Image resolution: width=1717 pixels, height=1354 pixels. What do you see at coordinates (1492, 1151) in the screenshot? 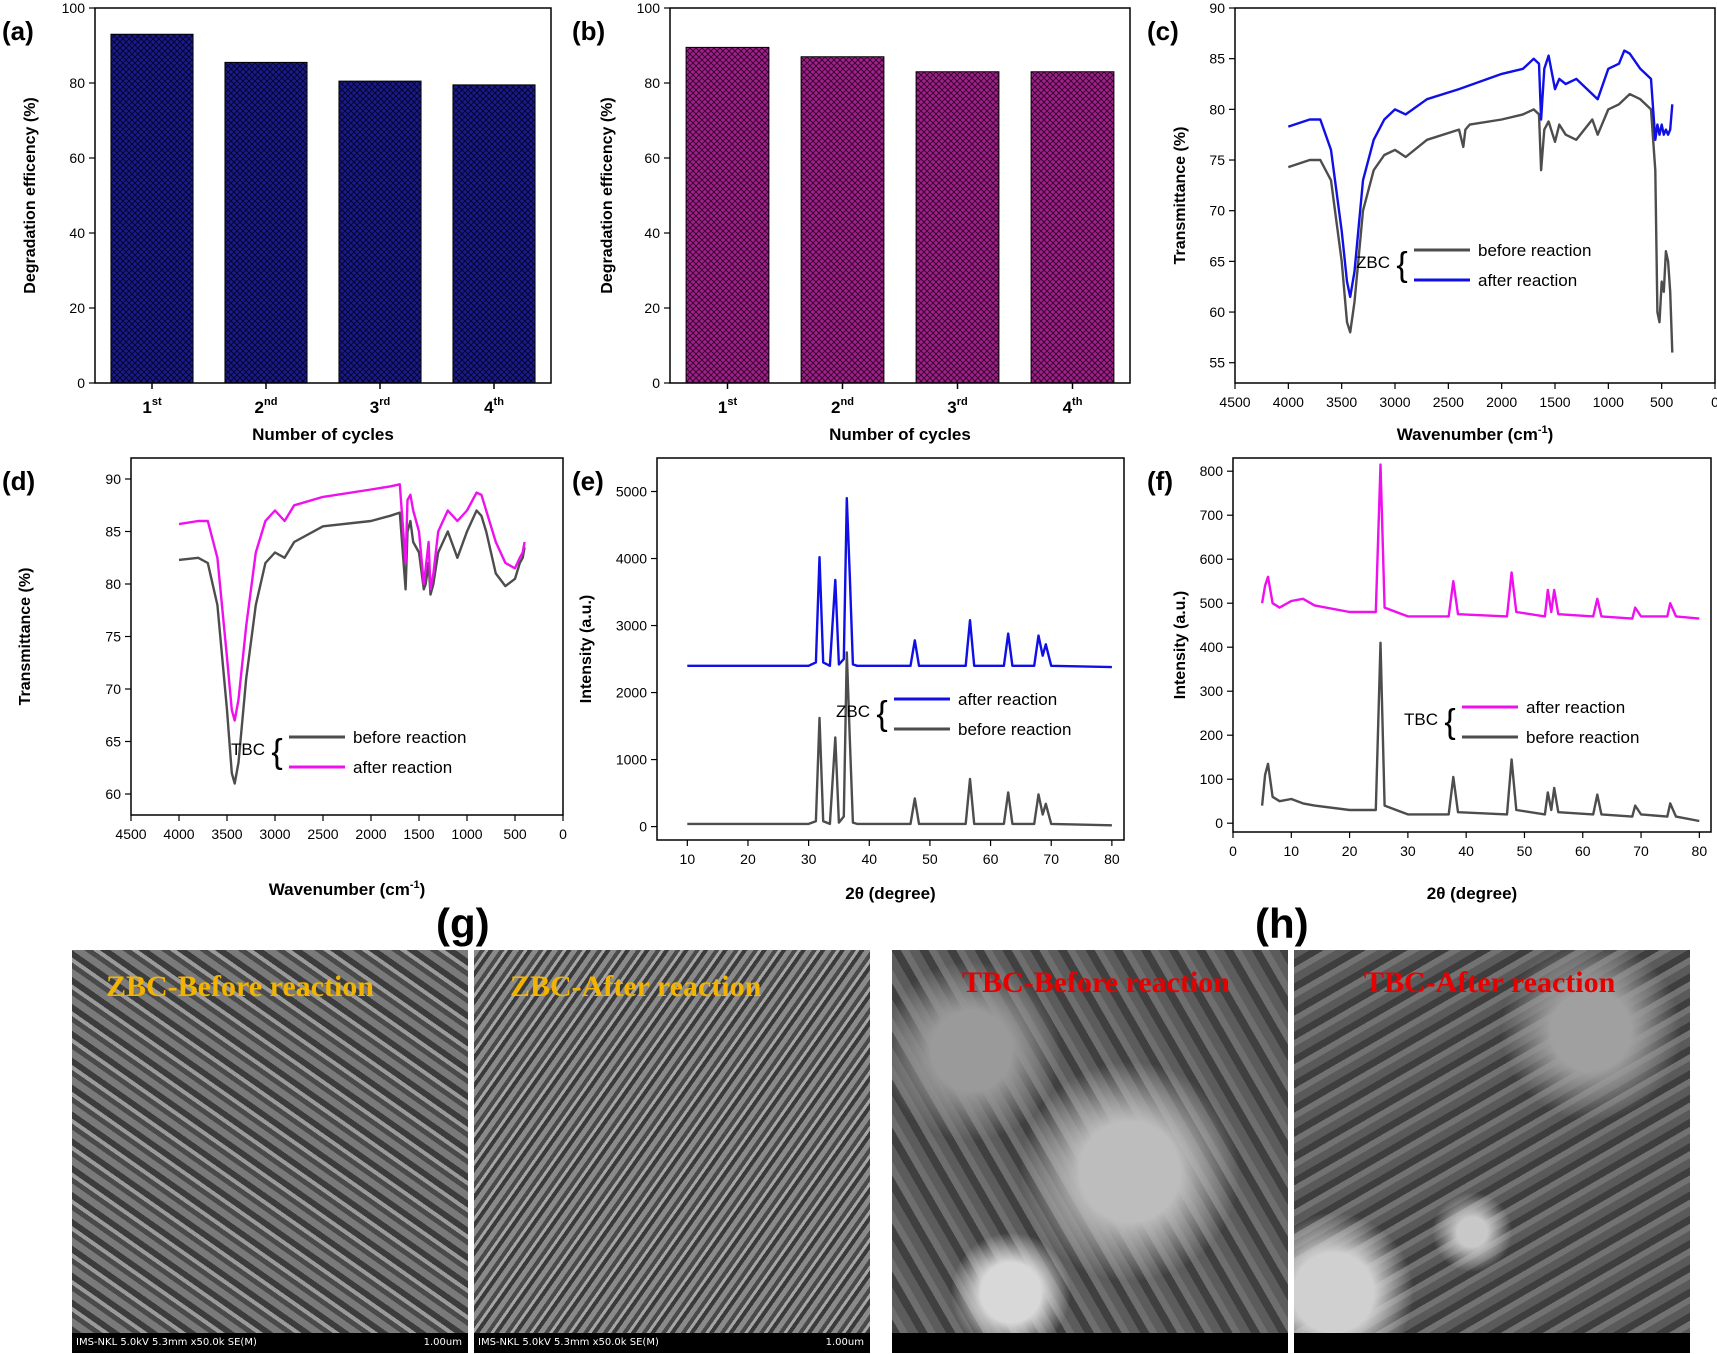
I see `sem-image-tbc-after: TBC-After reaction` at bounding box center [1492, 1151].